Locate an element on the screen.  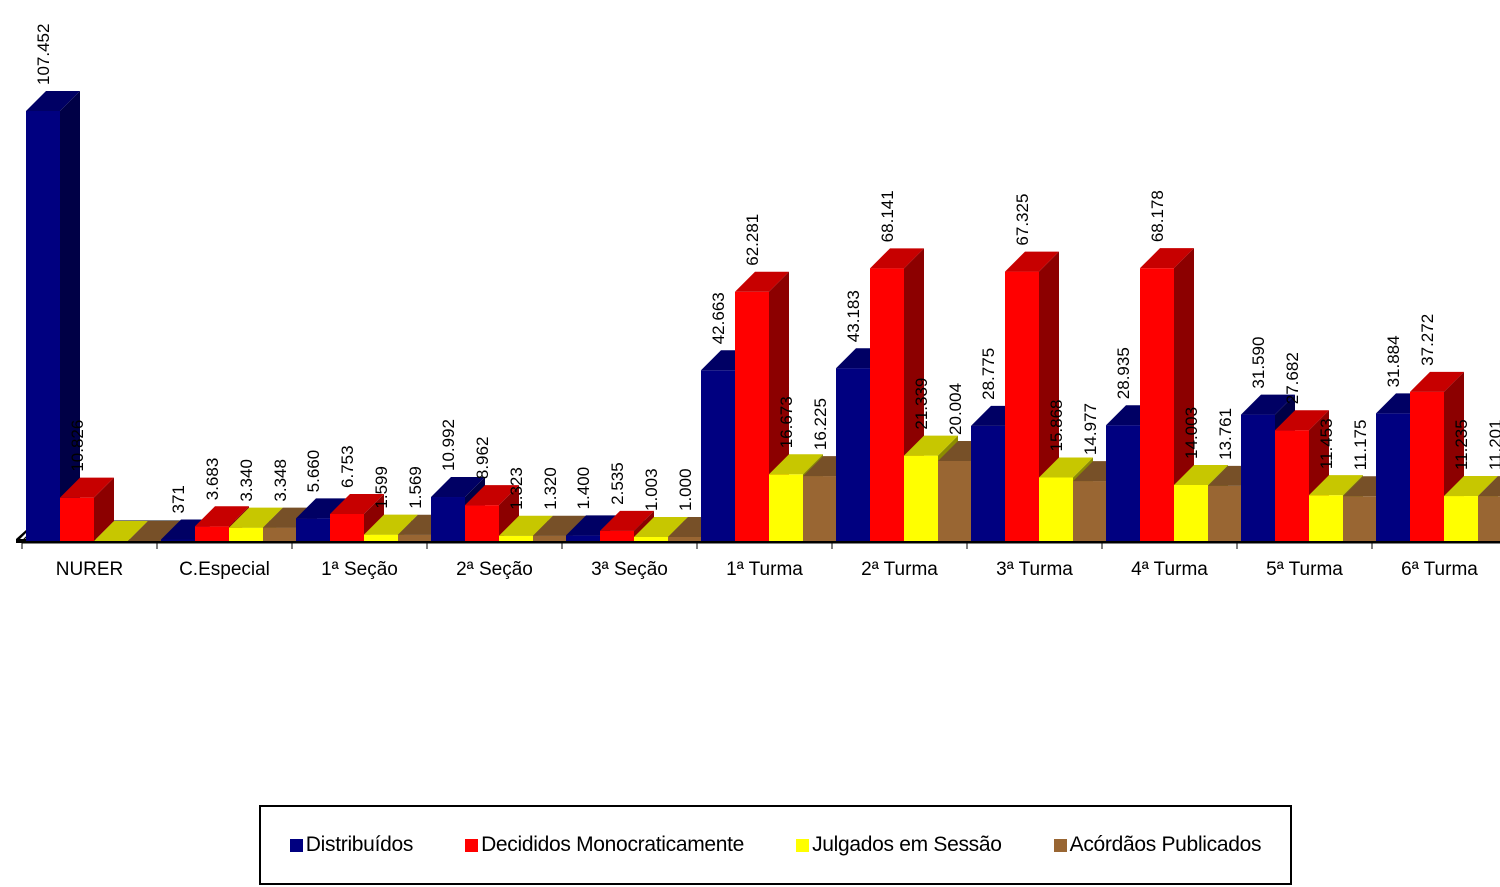
value-label: 1.000 is located at coordinates (685, 489).